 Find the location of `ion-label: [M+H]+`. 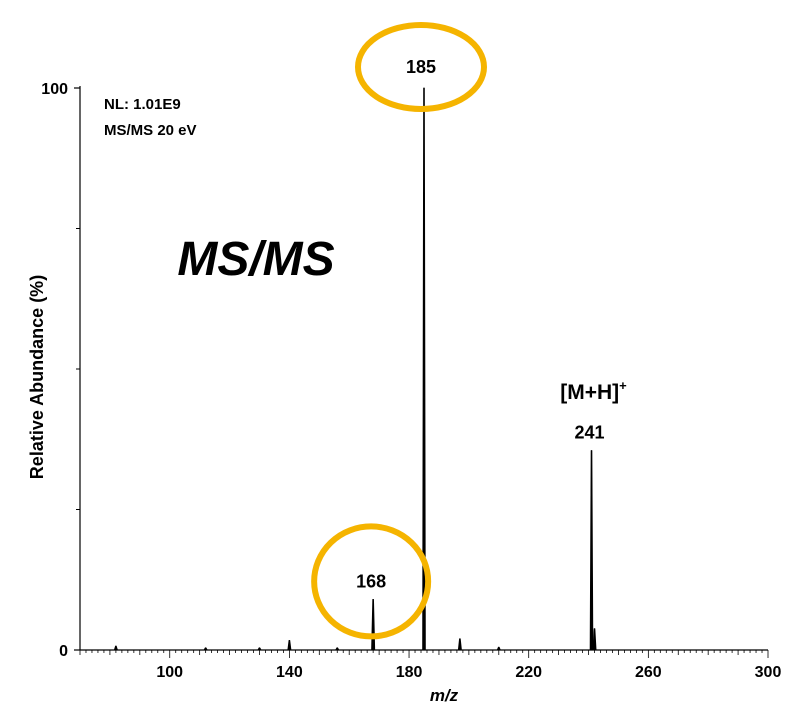

ion-label: [M+H]+ is located at coordinates (593, 391).